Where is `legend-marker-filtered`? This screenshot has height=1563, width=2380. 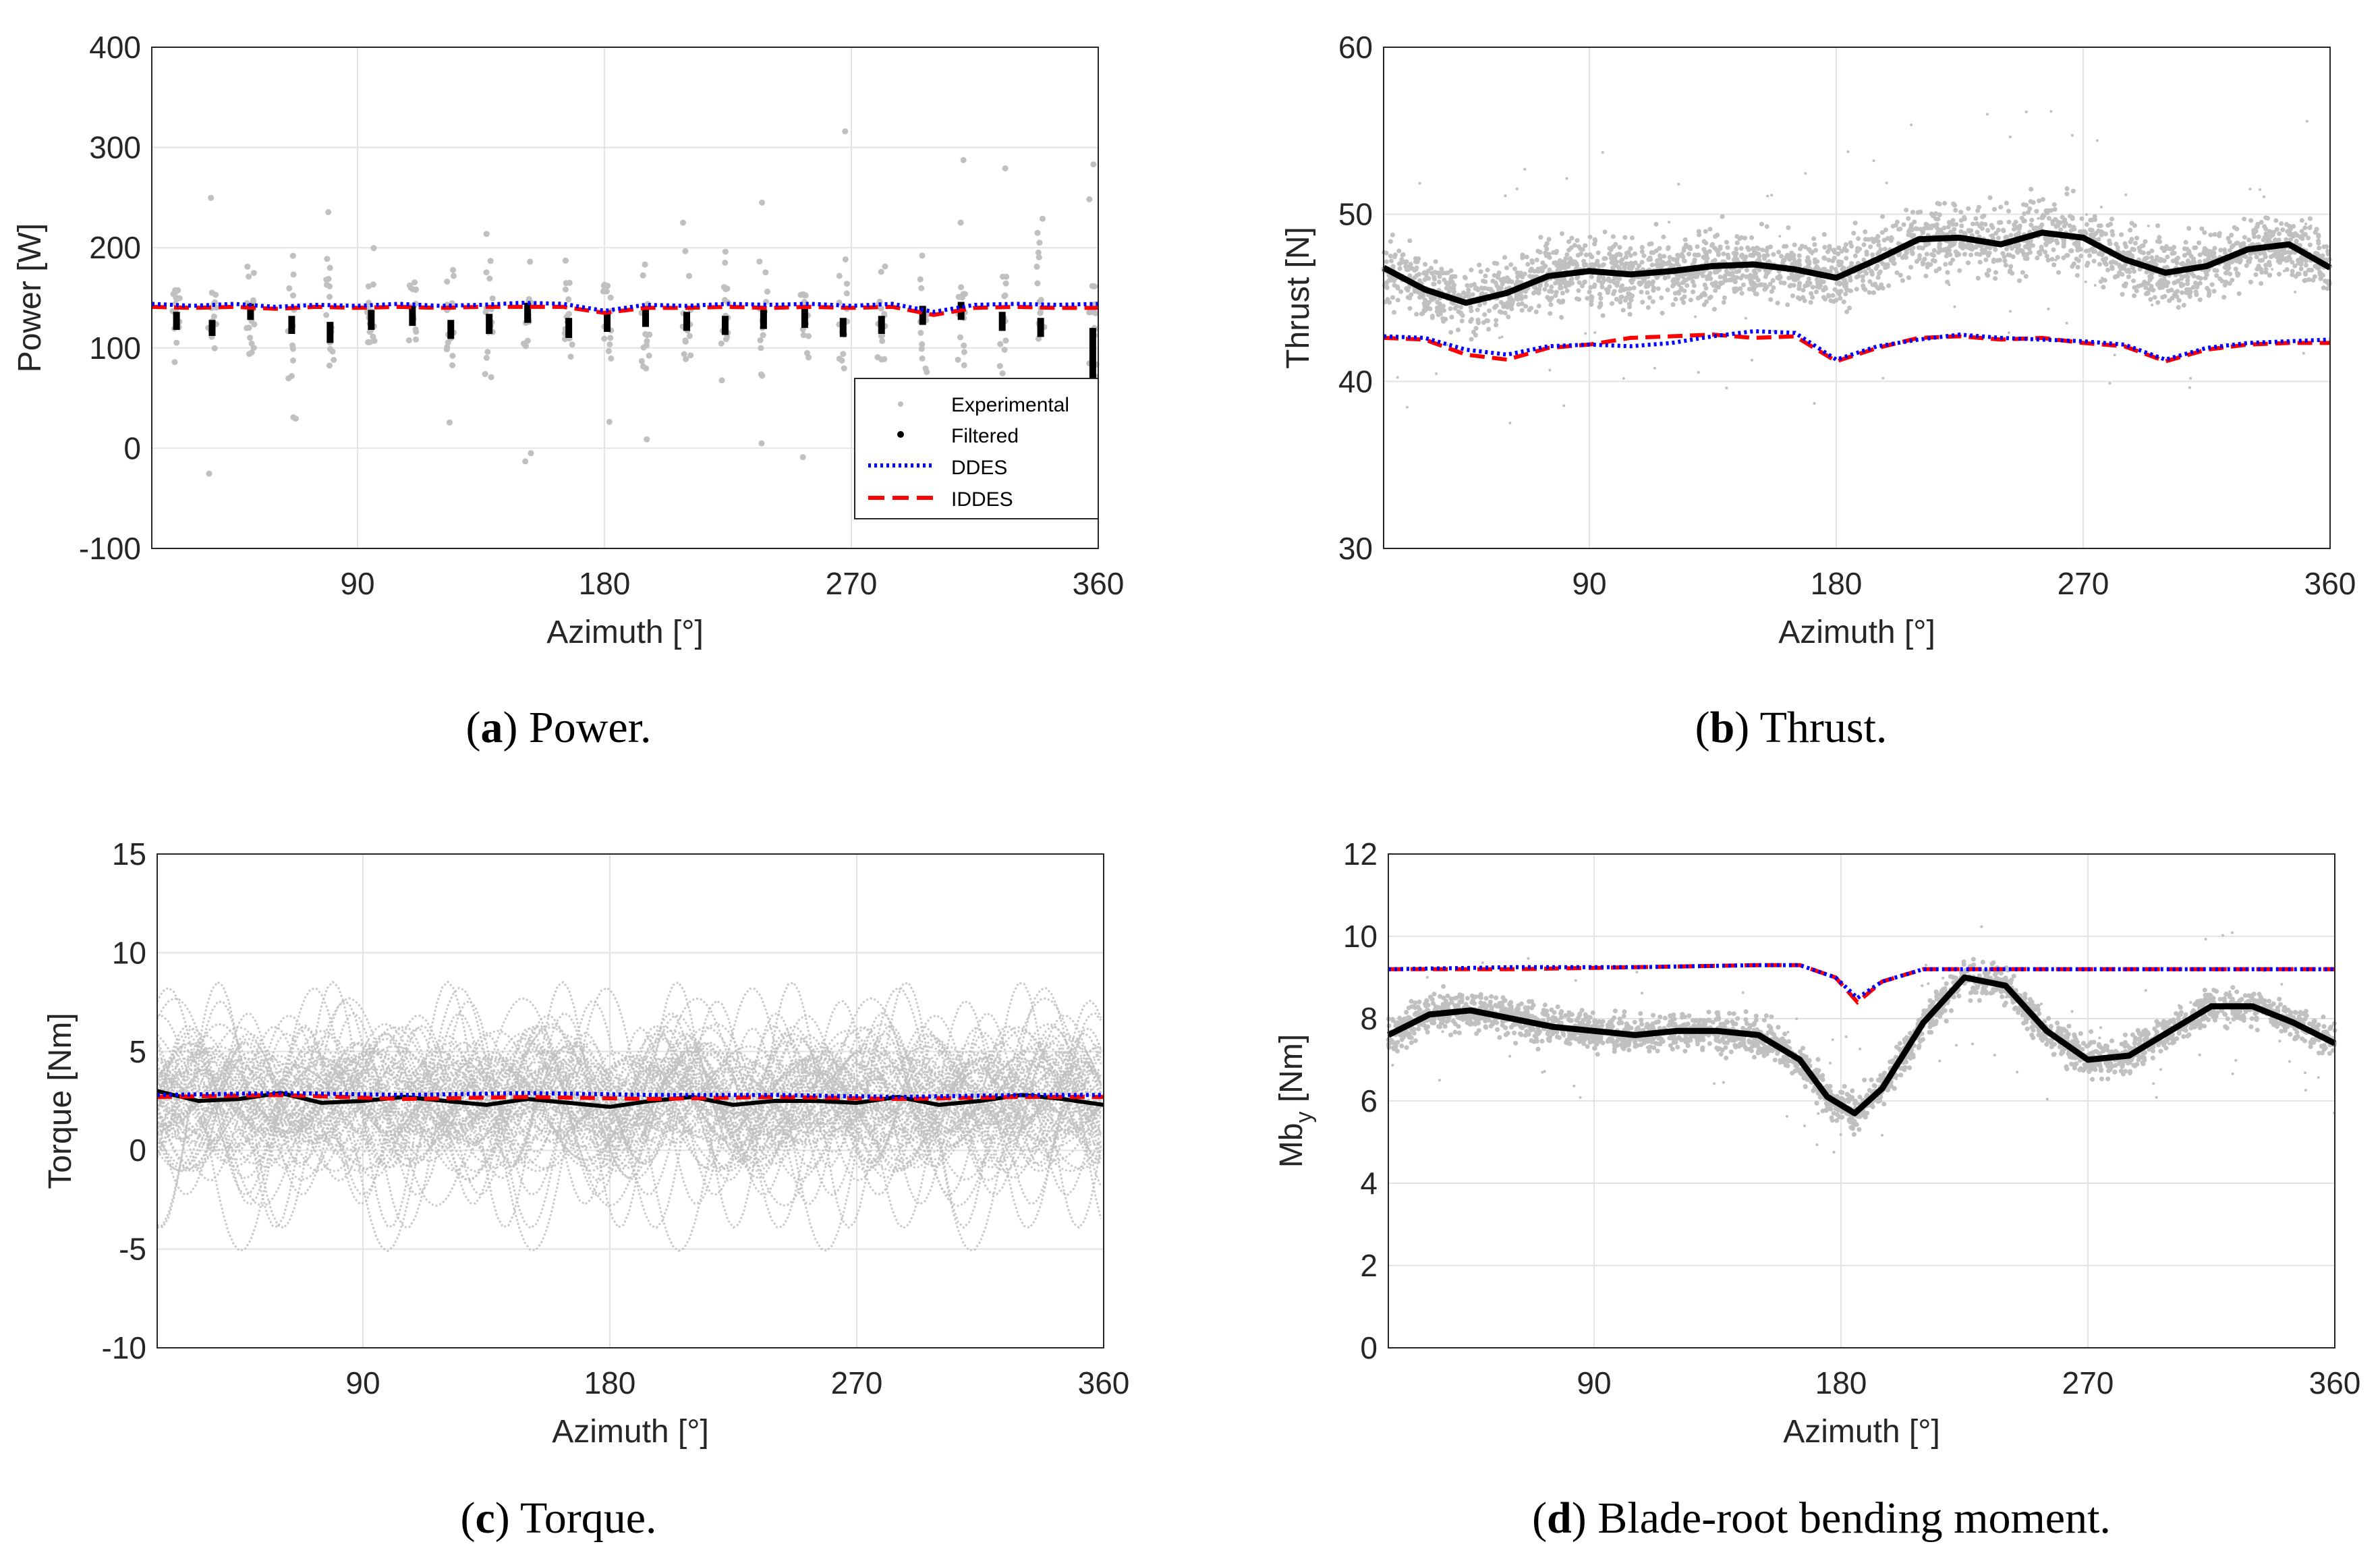 legend-marker-filtered is located at coordinates (901, 434).